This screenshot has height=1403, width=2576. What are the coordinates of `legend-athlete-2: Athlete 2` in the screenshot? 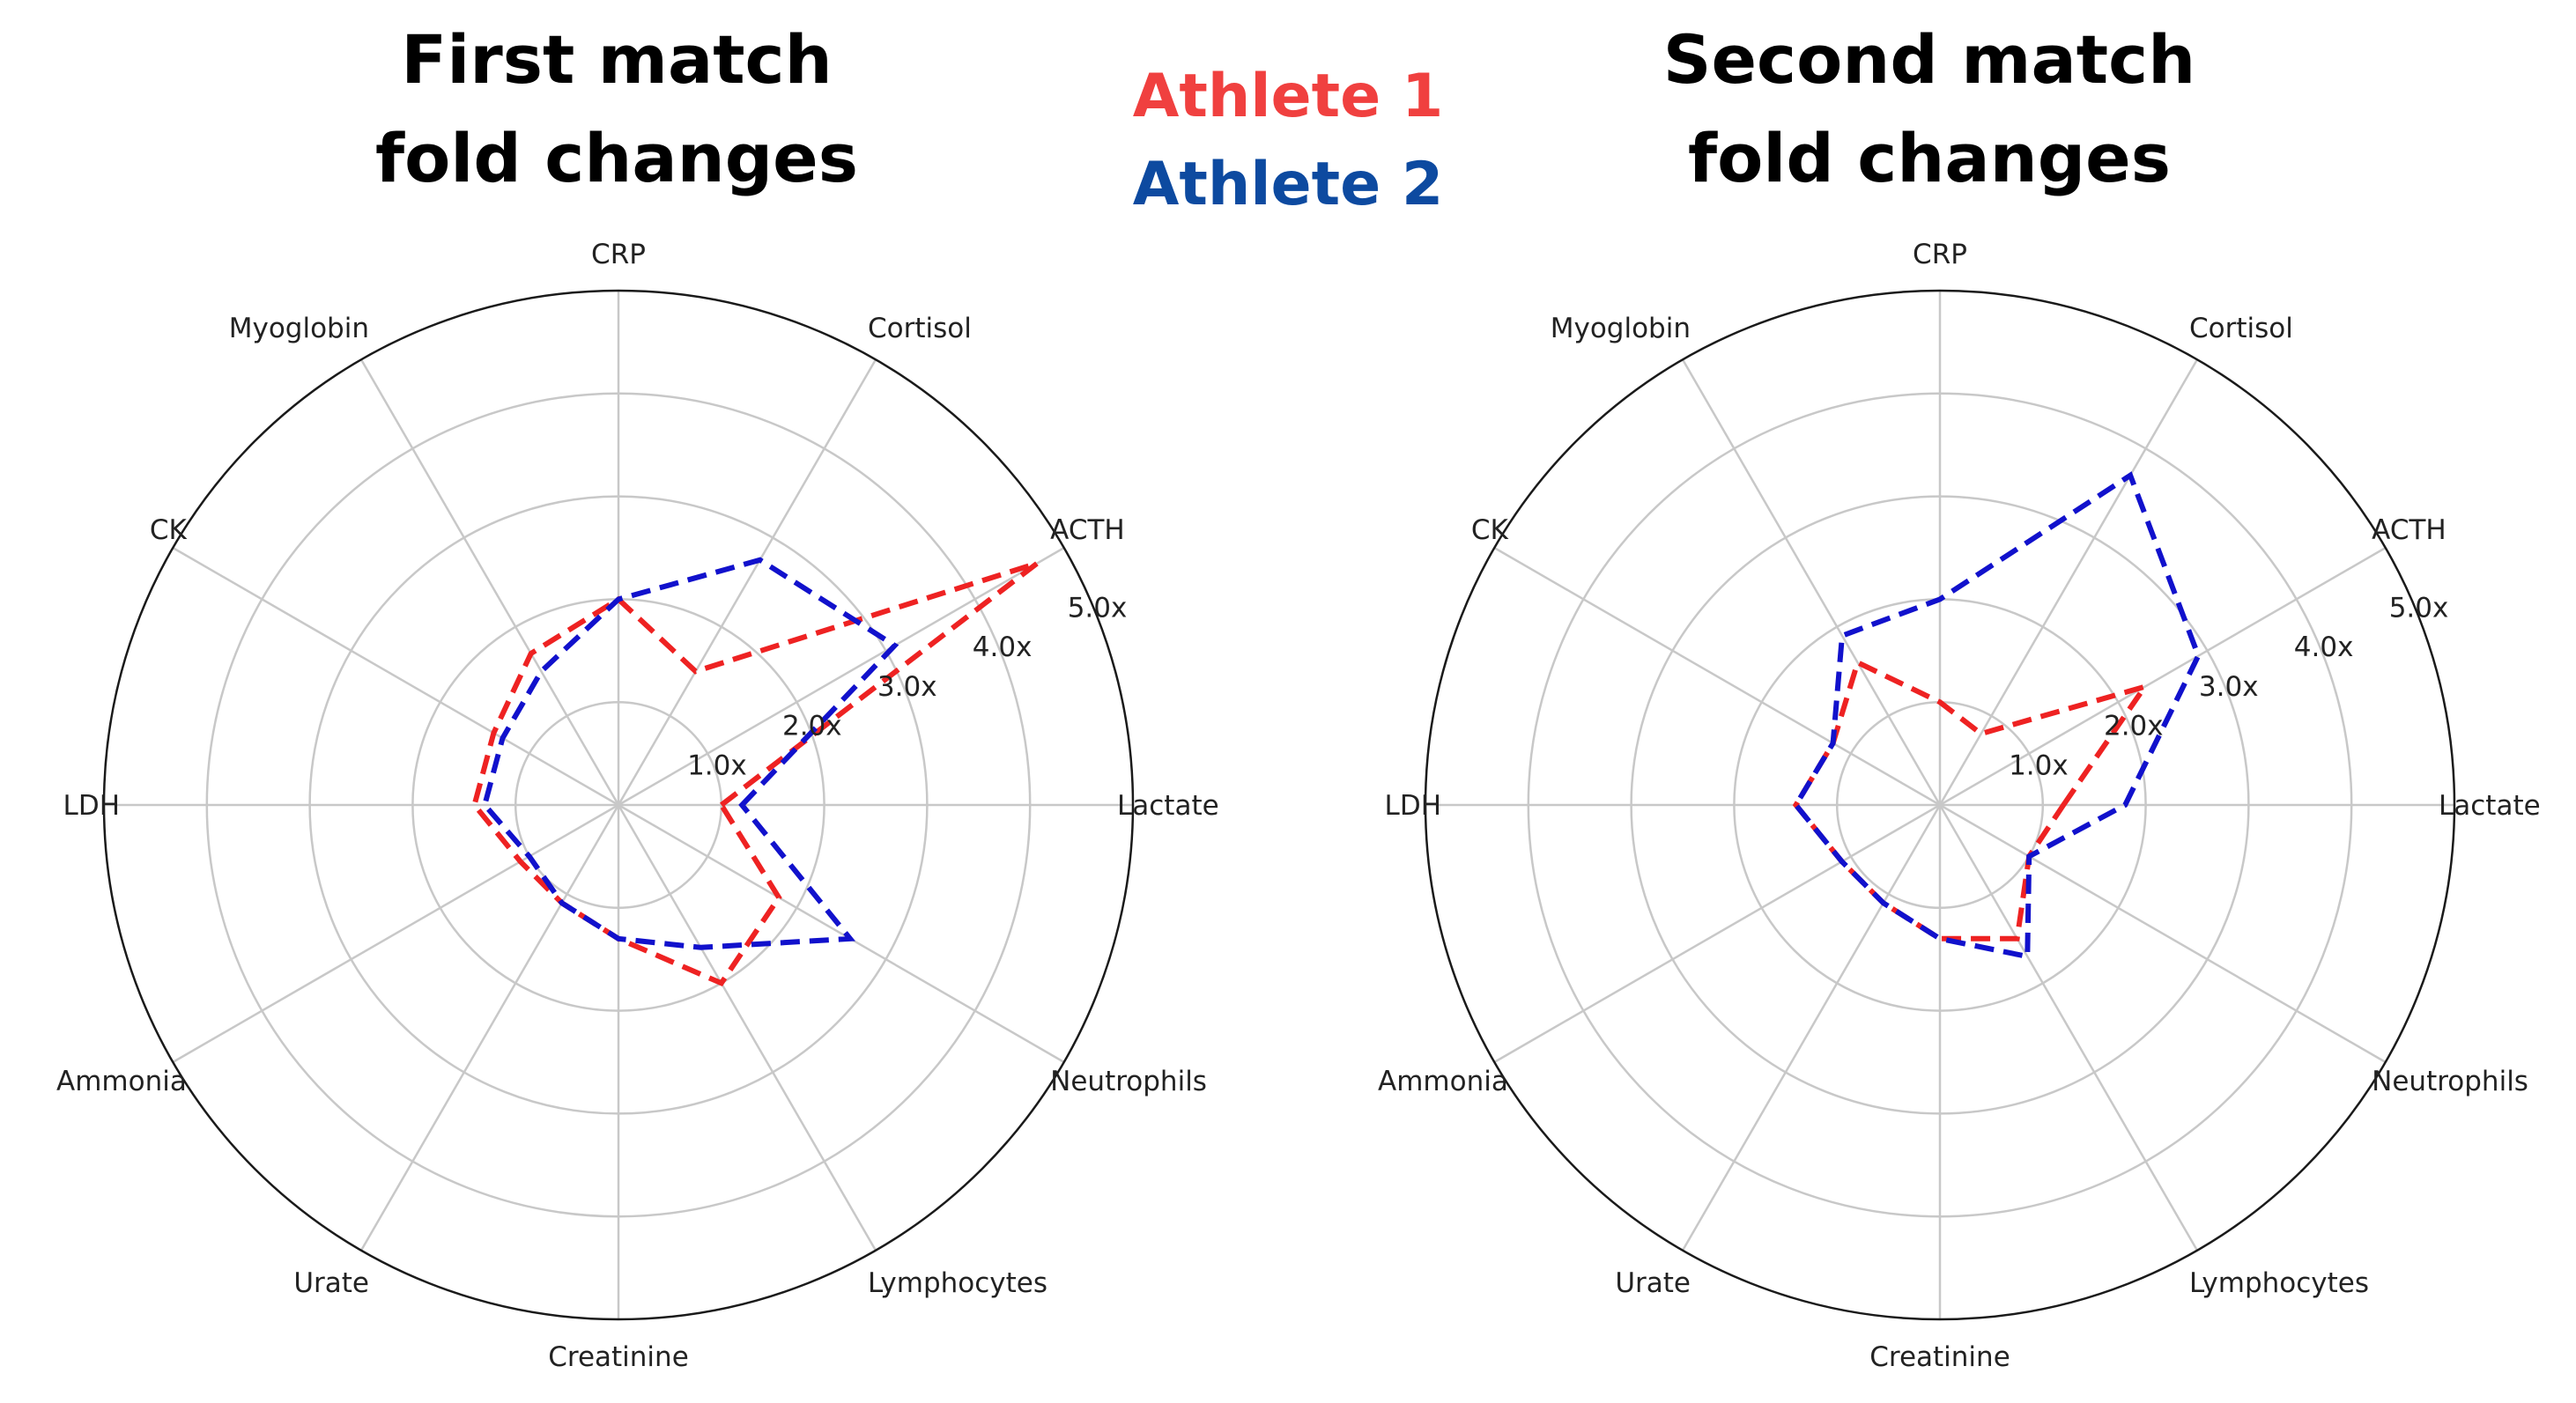 It's located at (1288, 184).